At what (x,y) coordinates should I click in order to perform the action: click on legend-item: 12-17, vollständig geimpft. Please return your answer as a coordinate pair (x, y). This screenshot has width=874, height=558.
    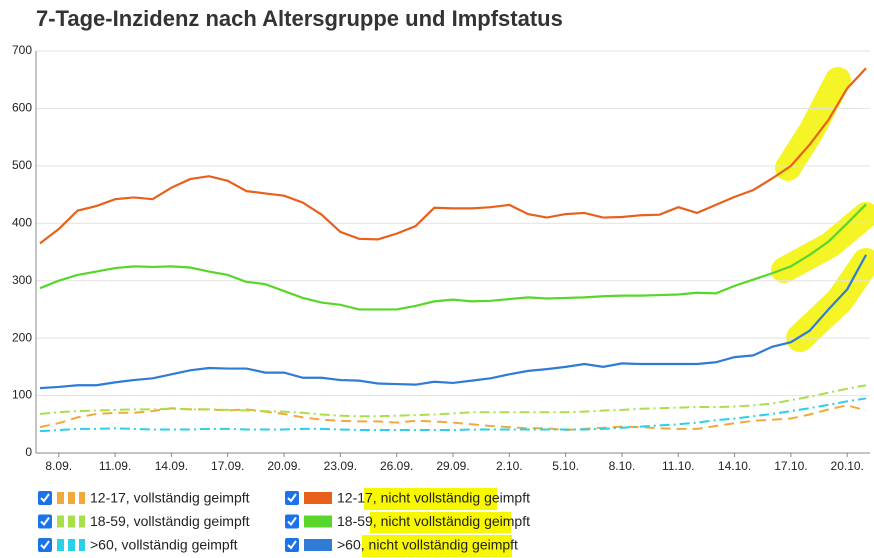
    Looking at the image, I should click on (144, 498).